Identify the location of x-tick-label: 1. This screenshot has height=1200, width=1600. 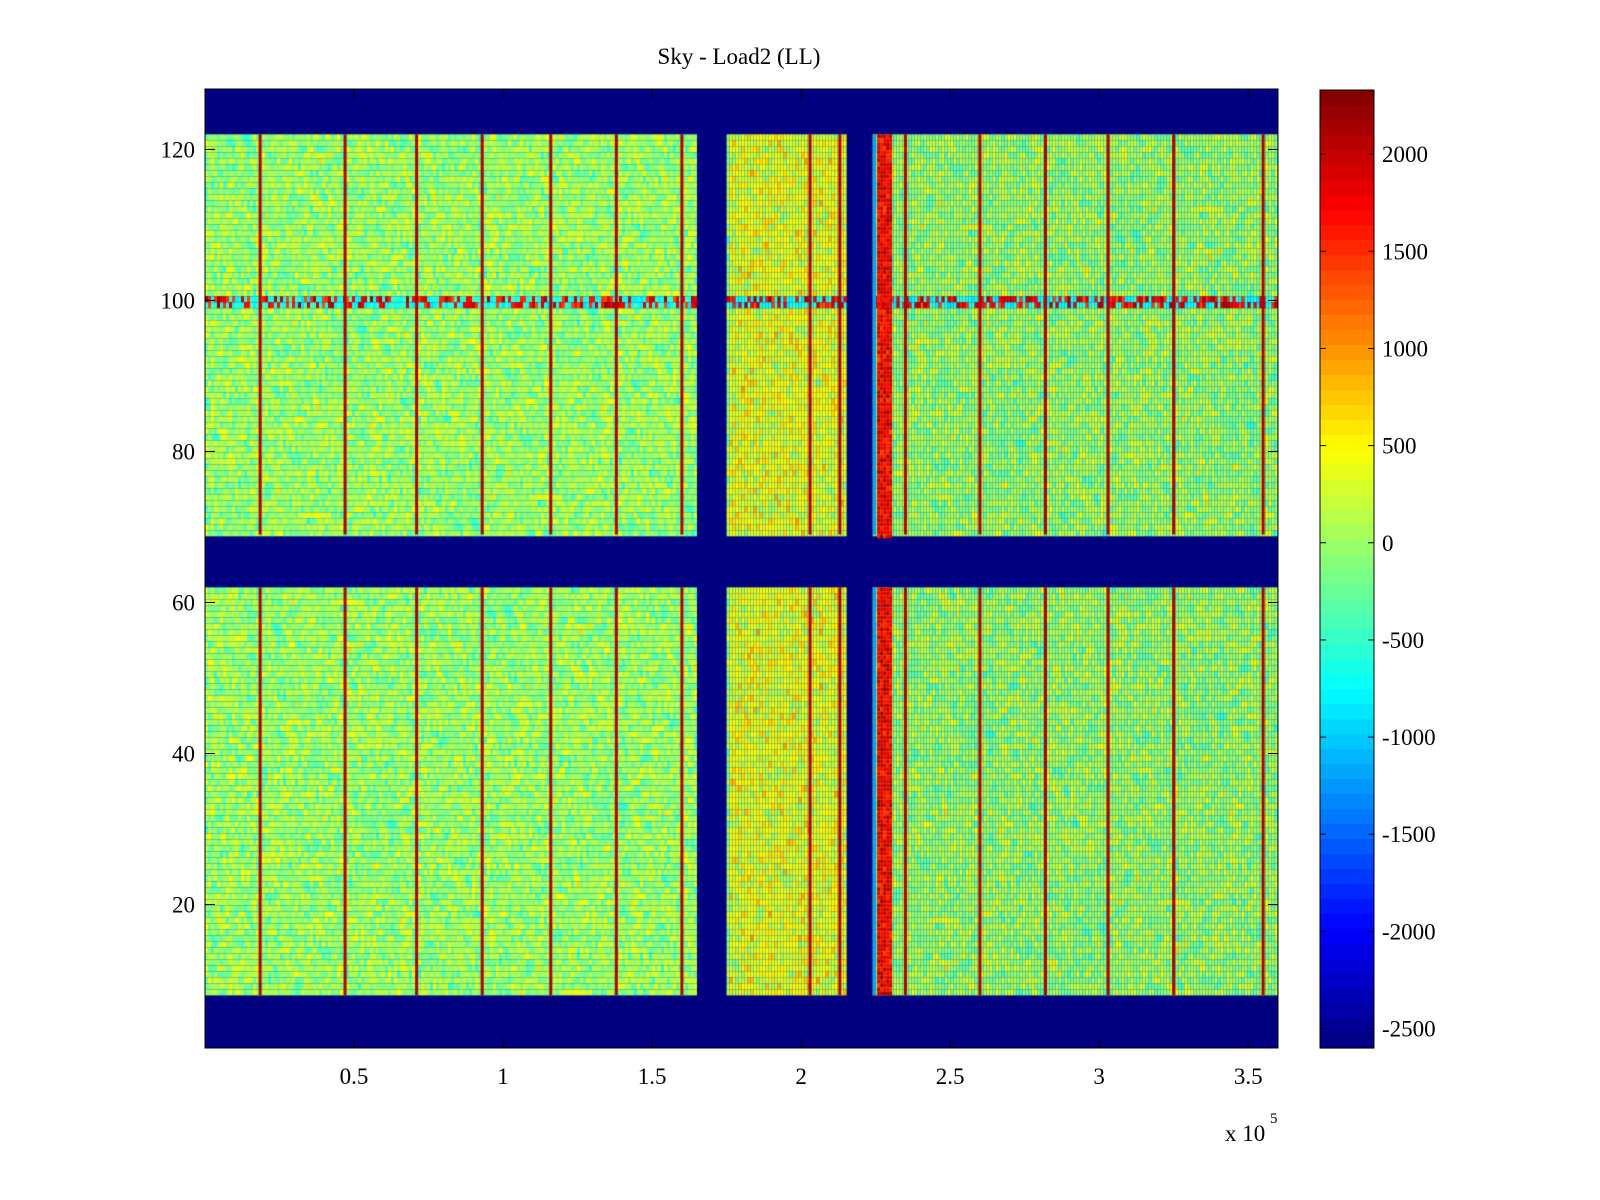
(503, 1076).